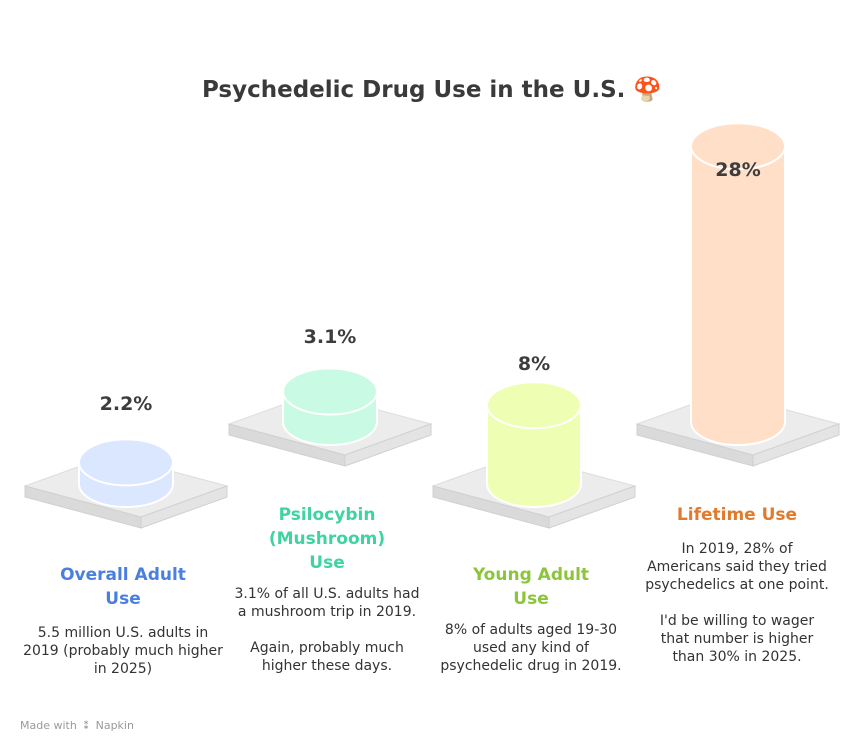 Image resolution: width=864 pixels, height=752 pixels. What do you see at coordinates (534, 364) in the screenshot?
I see `value-label-young-adult: 8%` at bounding box center [534, 364].